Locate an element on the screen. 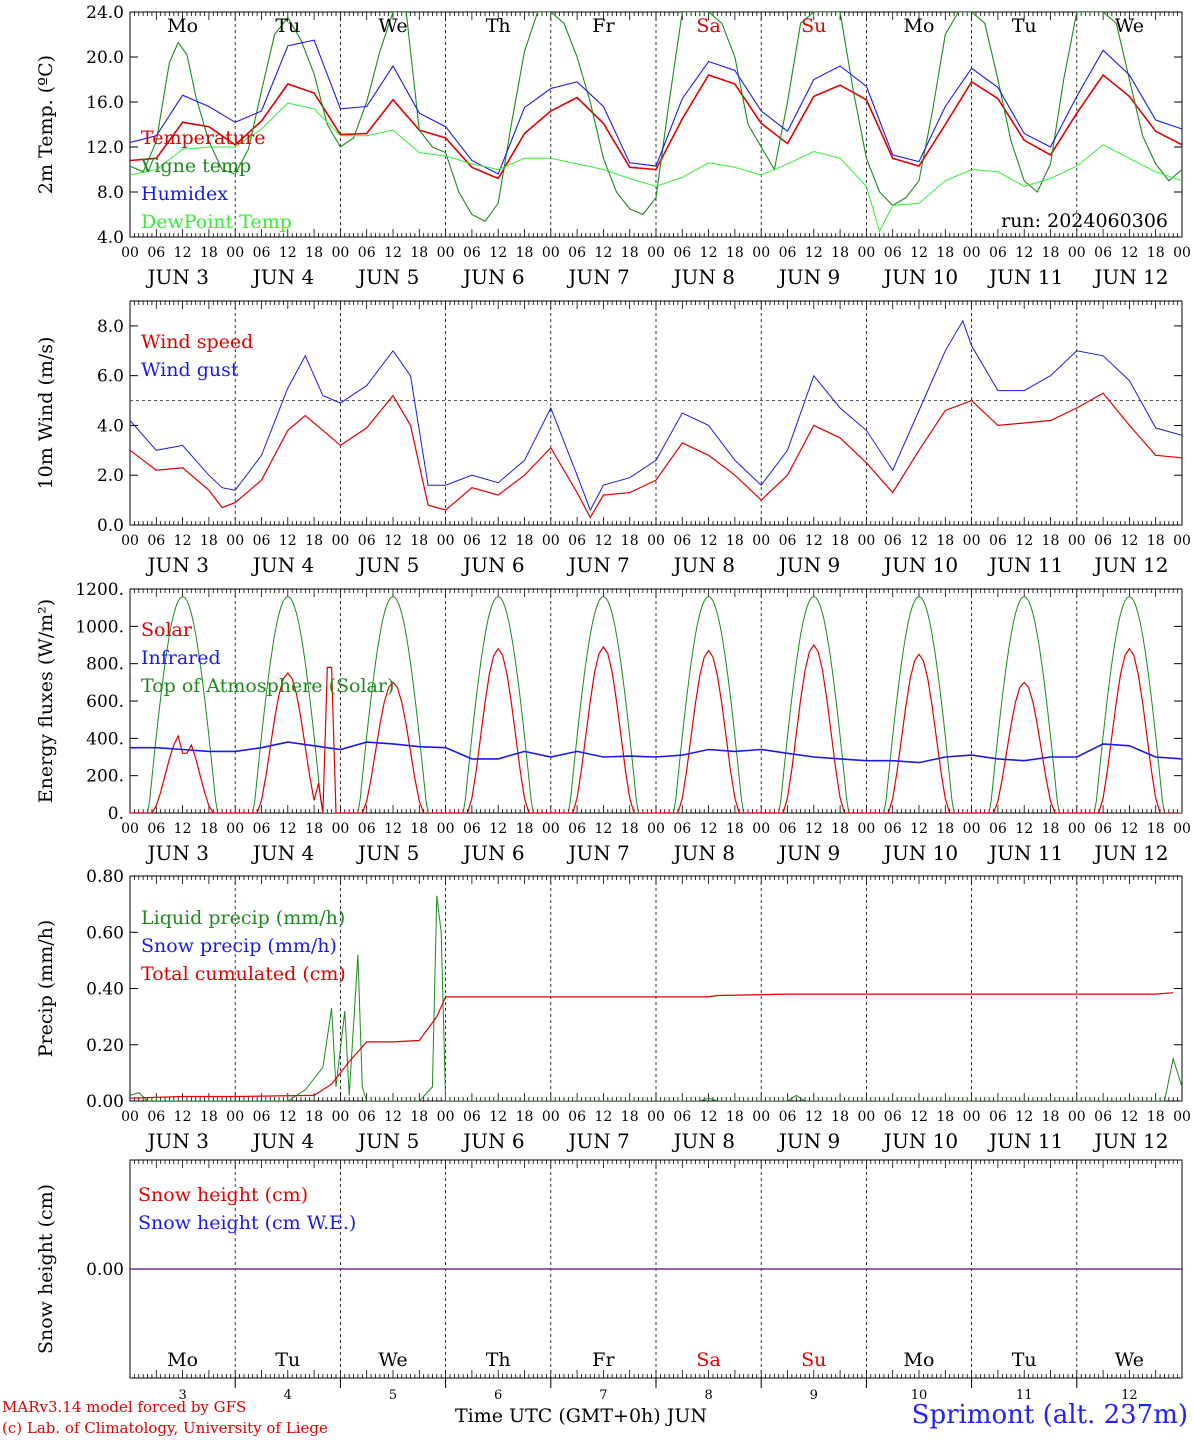 The width and height of the screenshot is (1194, 1440). legend-entry: Solar is located at coordinates (167, 630).